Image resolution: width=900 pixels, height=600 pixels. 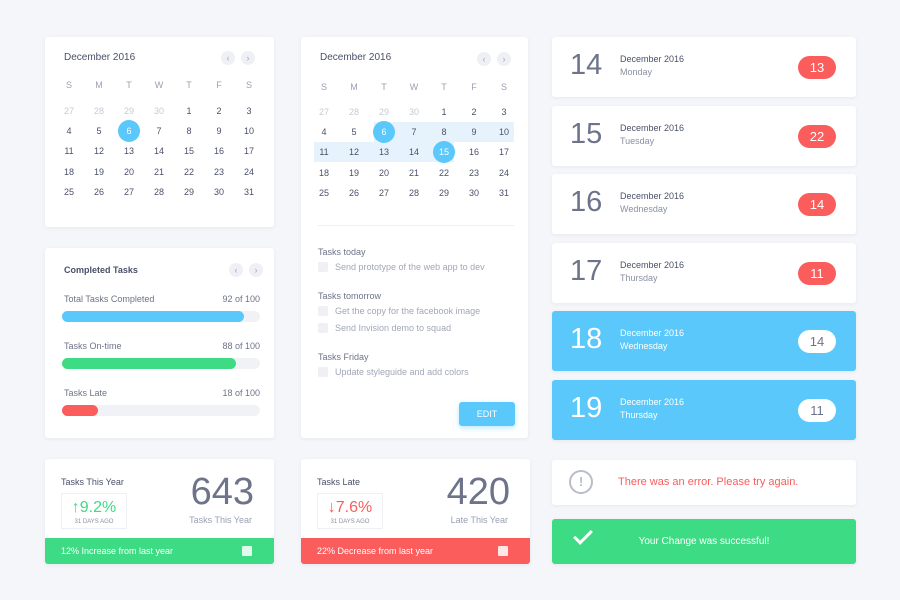 What do you see at coordinates (704, 136) in the screenshot?
I see `day-card: 15 December 2016 Tuesday 22` at bounding box center [704, 136].